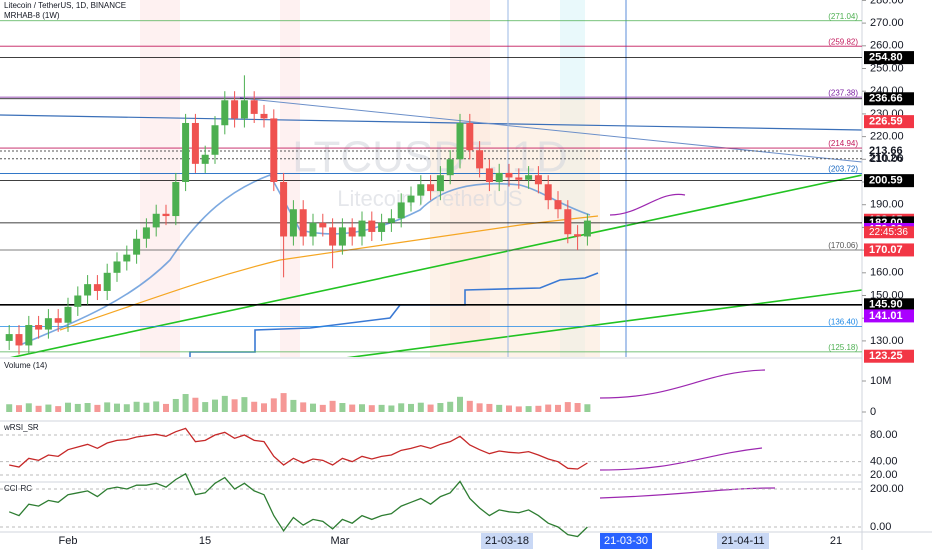 The width and height of the screenshot is (932, 550). Describe the element at coordinates (886, 58) in the screenshot. I see `price-tag-label: 254.80` at that location.